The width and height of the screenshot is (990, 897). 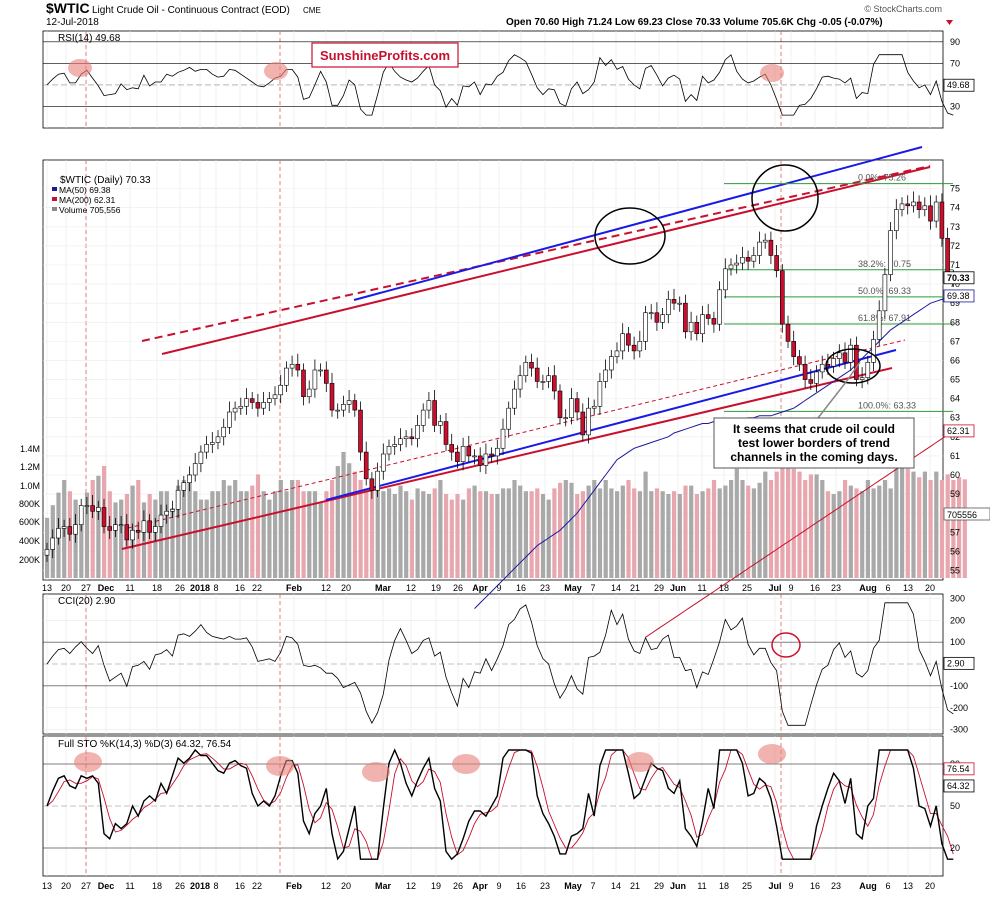 I want to click on price-tick-label: 68, so click(x=955, y=322).